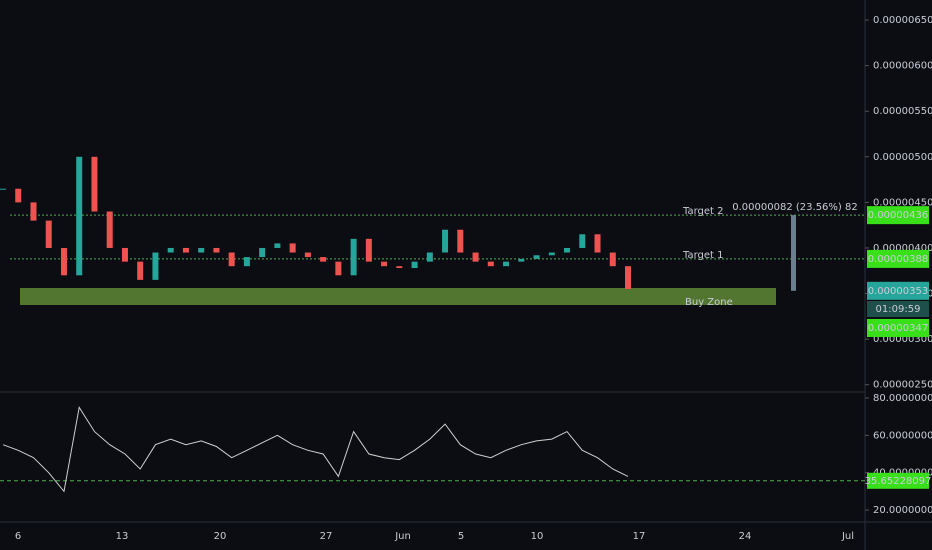 The height and width of the screenshot is (550, 932). What do you see at coordinates (902, 510) in the screenshot?
I see `y-tick-label: 20.00000000` at bounding box center [902, 510].